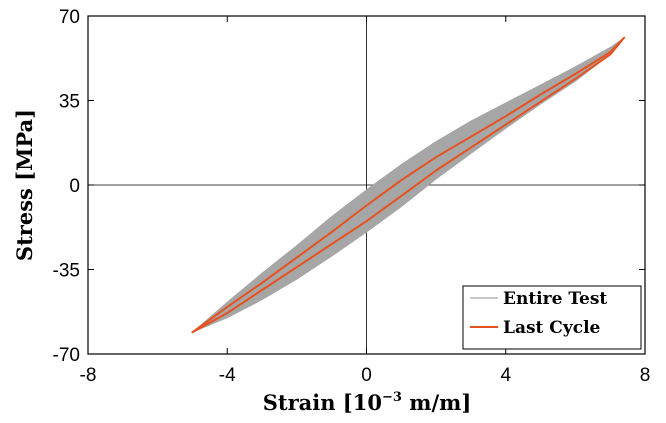 The width and height of the screenshot is (666, 423). I want to click on x-tick-label: 8, so click(645, 375).